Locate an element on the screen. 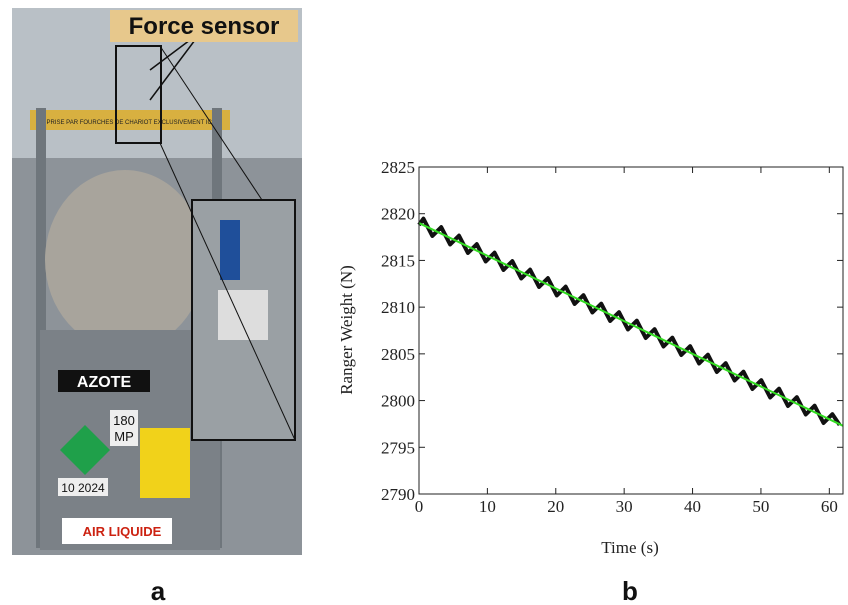  panel-label: a is located at coordinates (158, 590).